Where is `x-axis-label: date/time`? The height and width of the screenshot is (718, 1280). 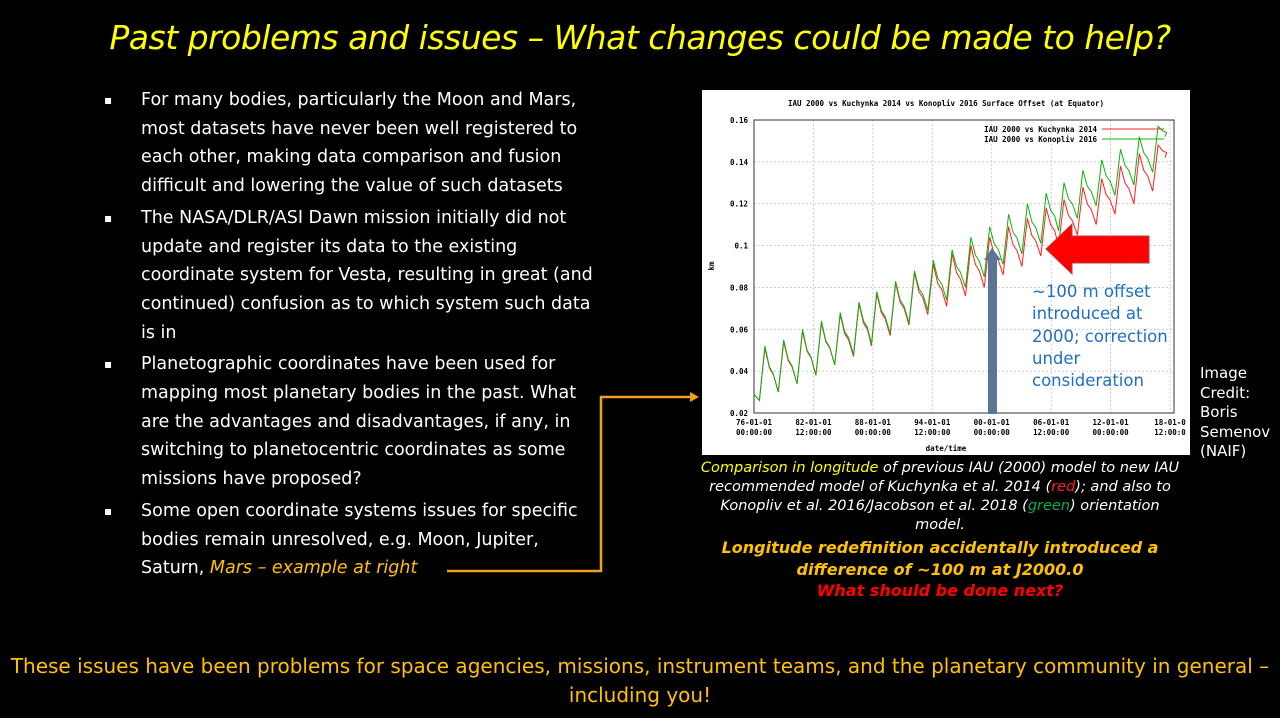 x-axis-label: date/time is located at coordinates (946, 448).